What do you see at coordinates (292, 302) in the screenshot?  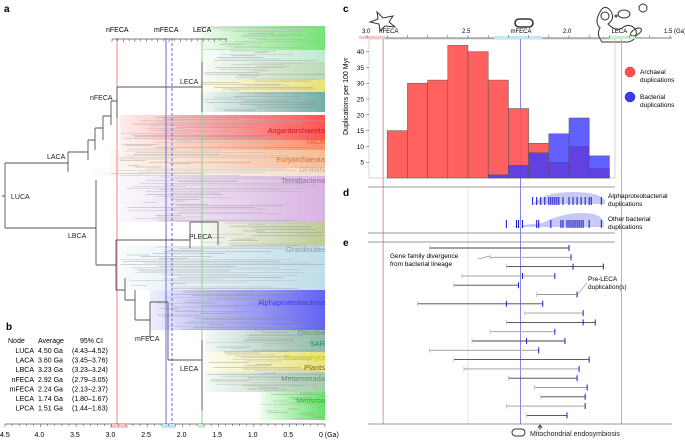 I see `clade-label: Alphaproteobacteria` at bounding box center [292, 302].